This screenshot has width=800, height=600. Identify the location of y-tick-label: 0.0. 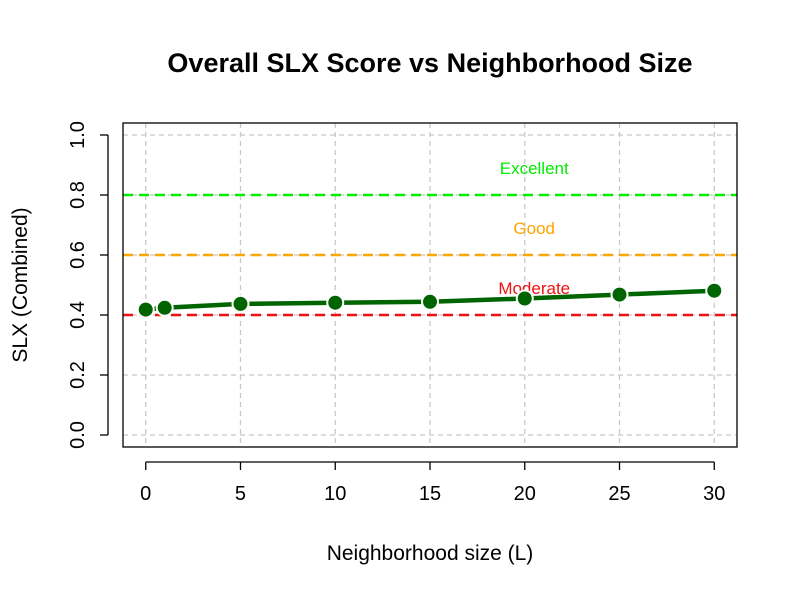
(78, 435).